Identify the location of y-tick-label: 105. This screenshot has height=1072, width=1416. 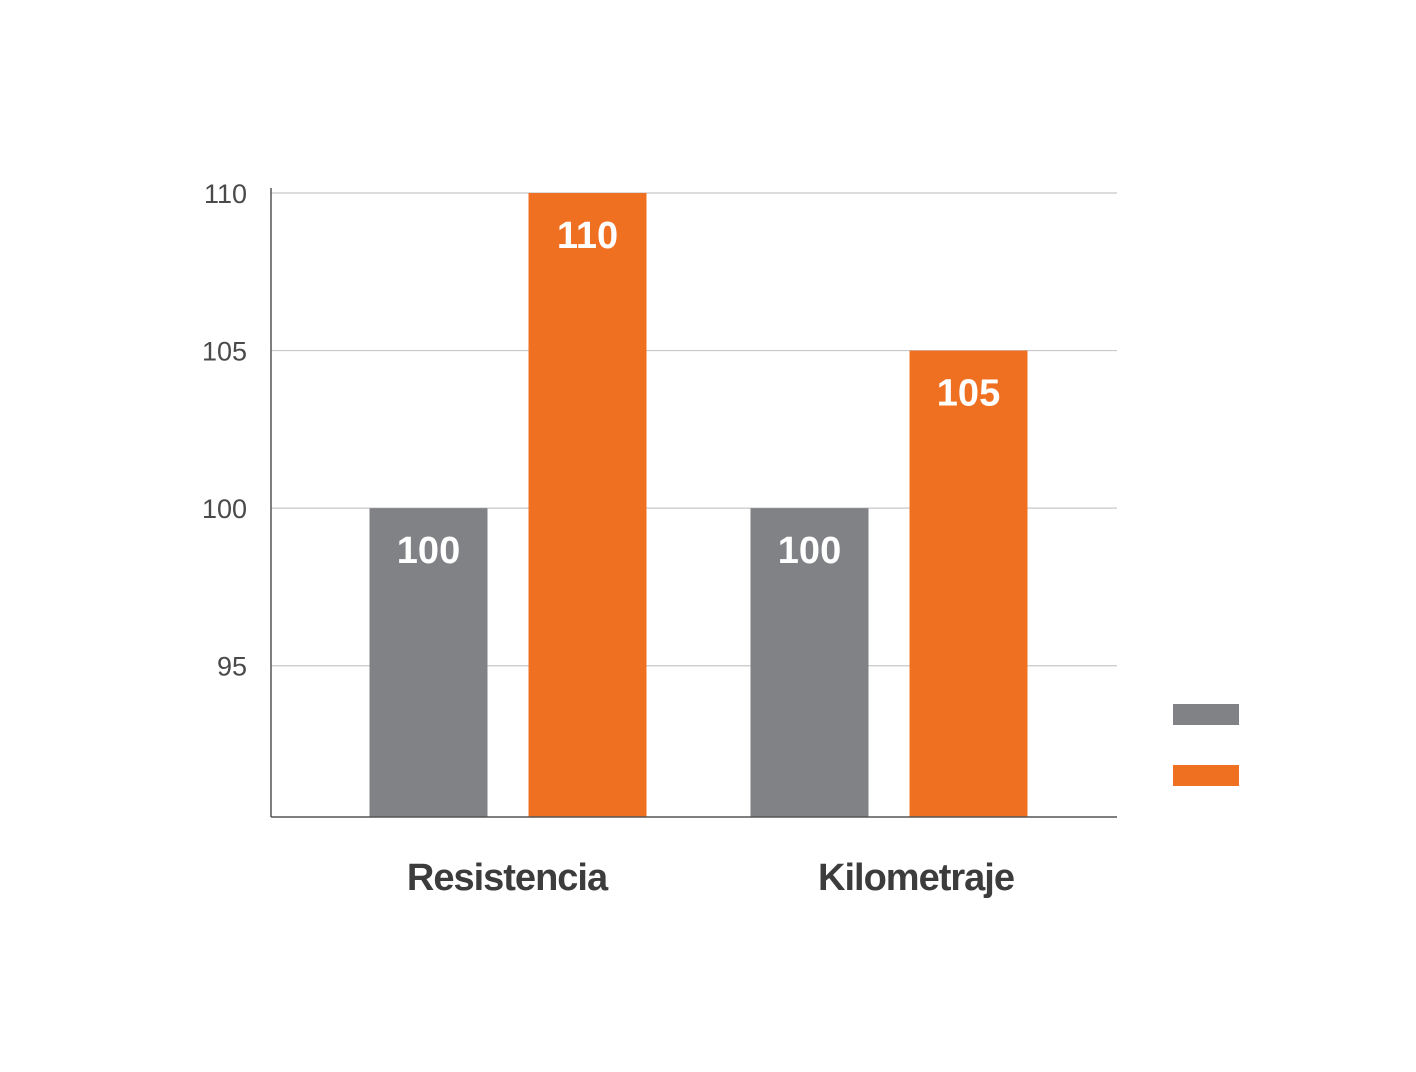
(224, 352).